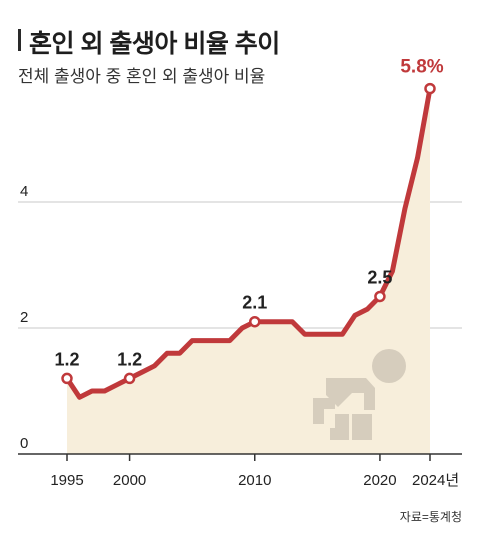  Describe the element at coordinates (129, 480) in the screenshot. I see `x-tick-label: 2000` at that location.